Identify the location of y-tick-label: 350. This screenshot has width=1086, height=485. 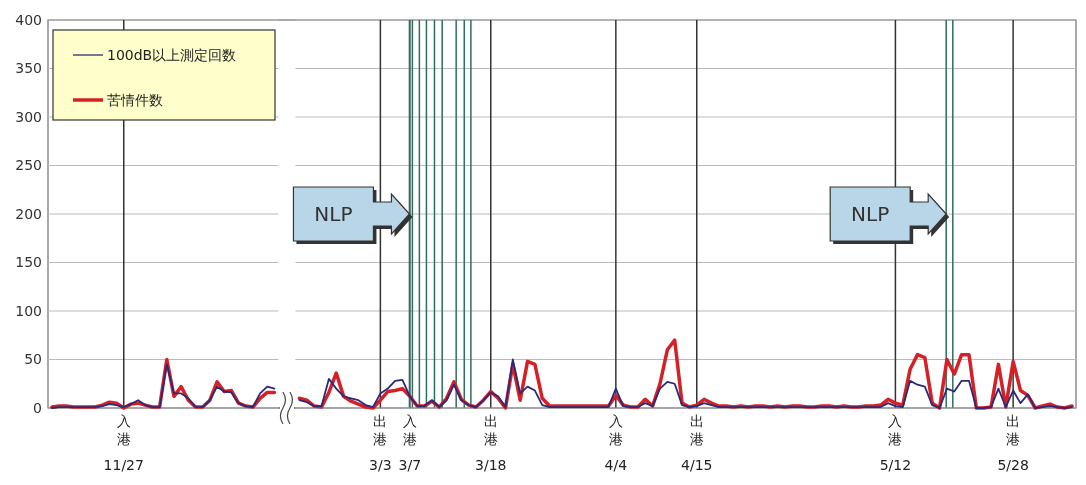
(28, 68).